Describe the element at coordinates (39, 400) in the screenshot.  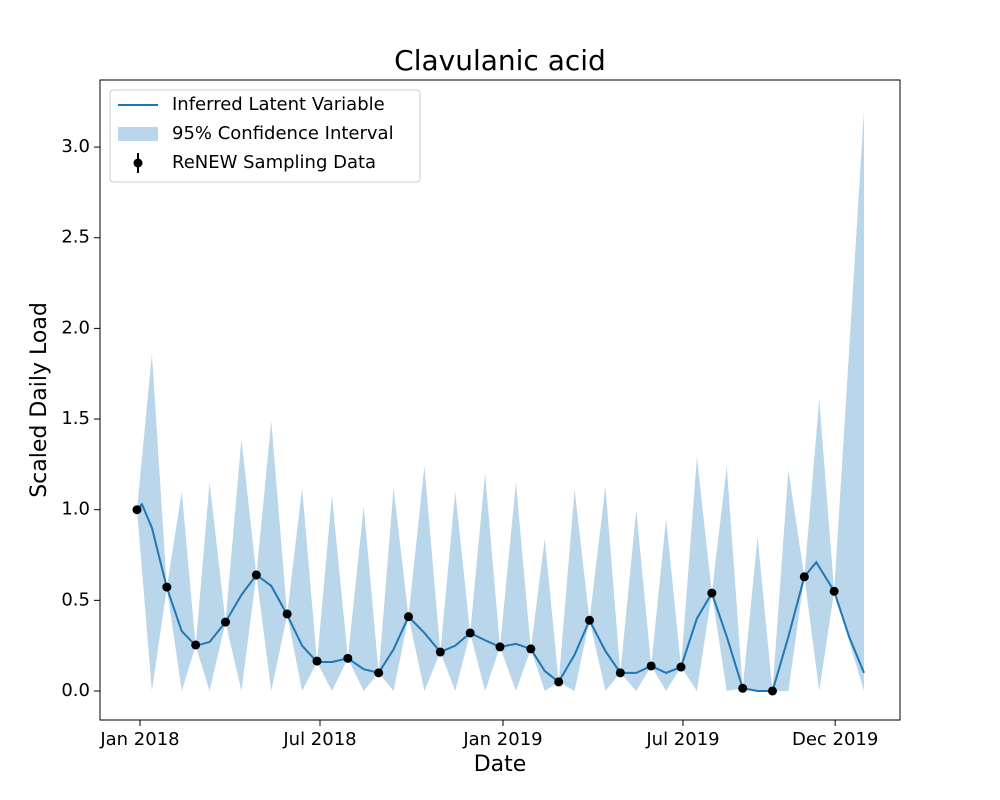
I see `y-axis-label: Scaled Daily Load` at that location.